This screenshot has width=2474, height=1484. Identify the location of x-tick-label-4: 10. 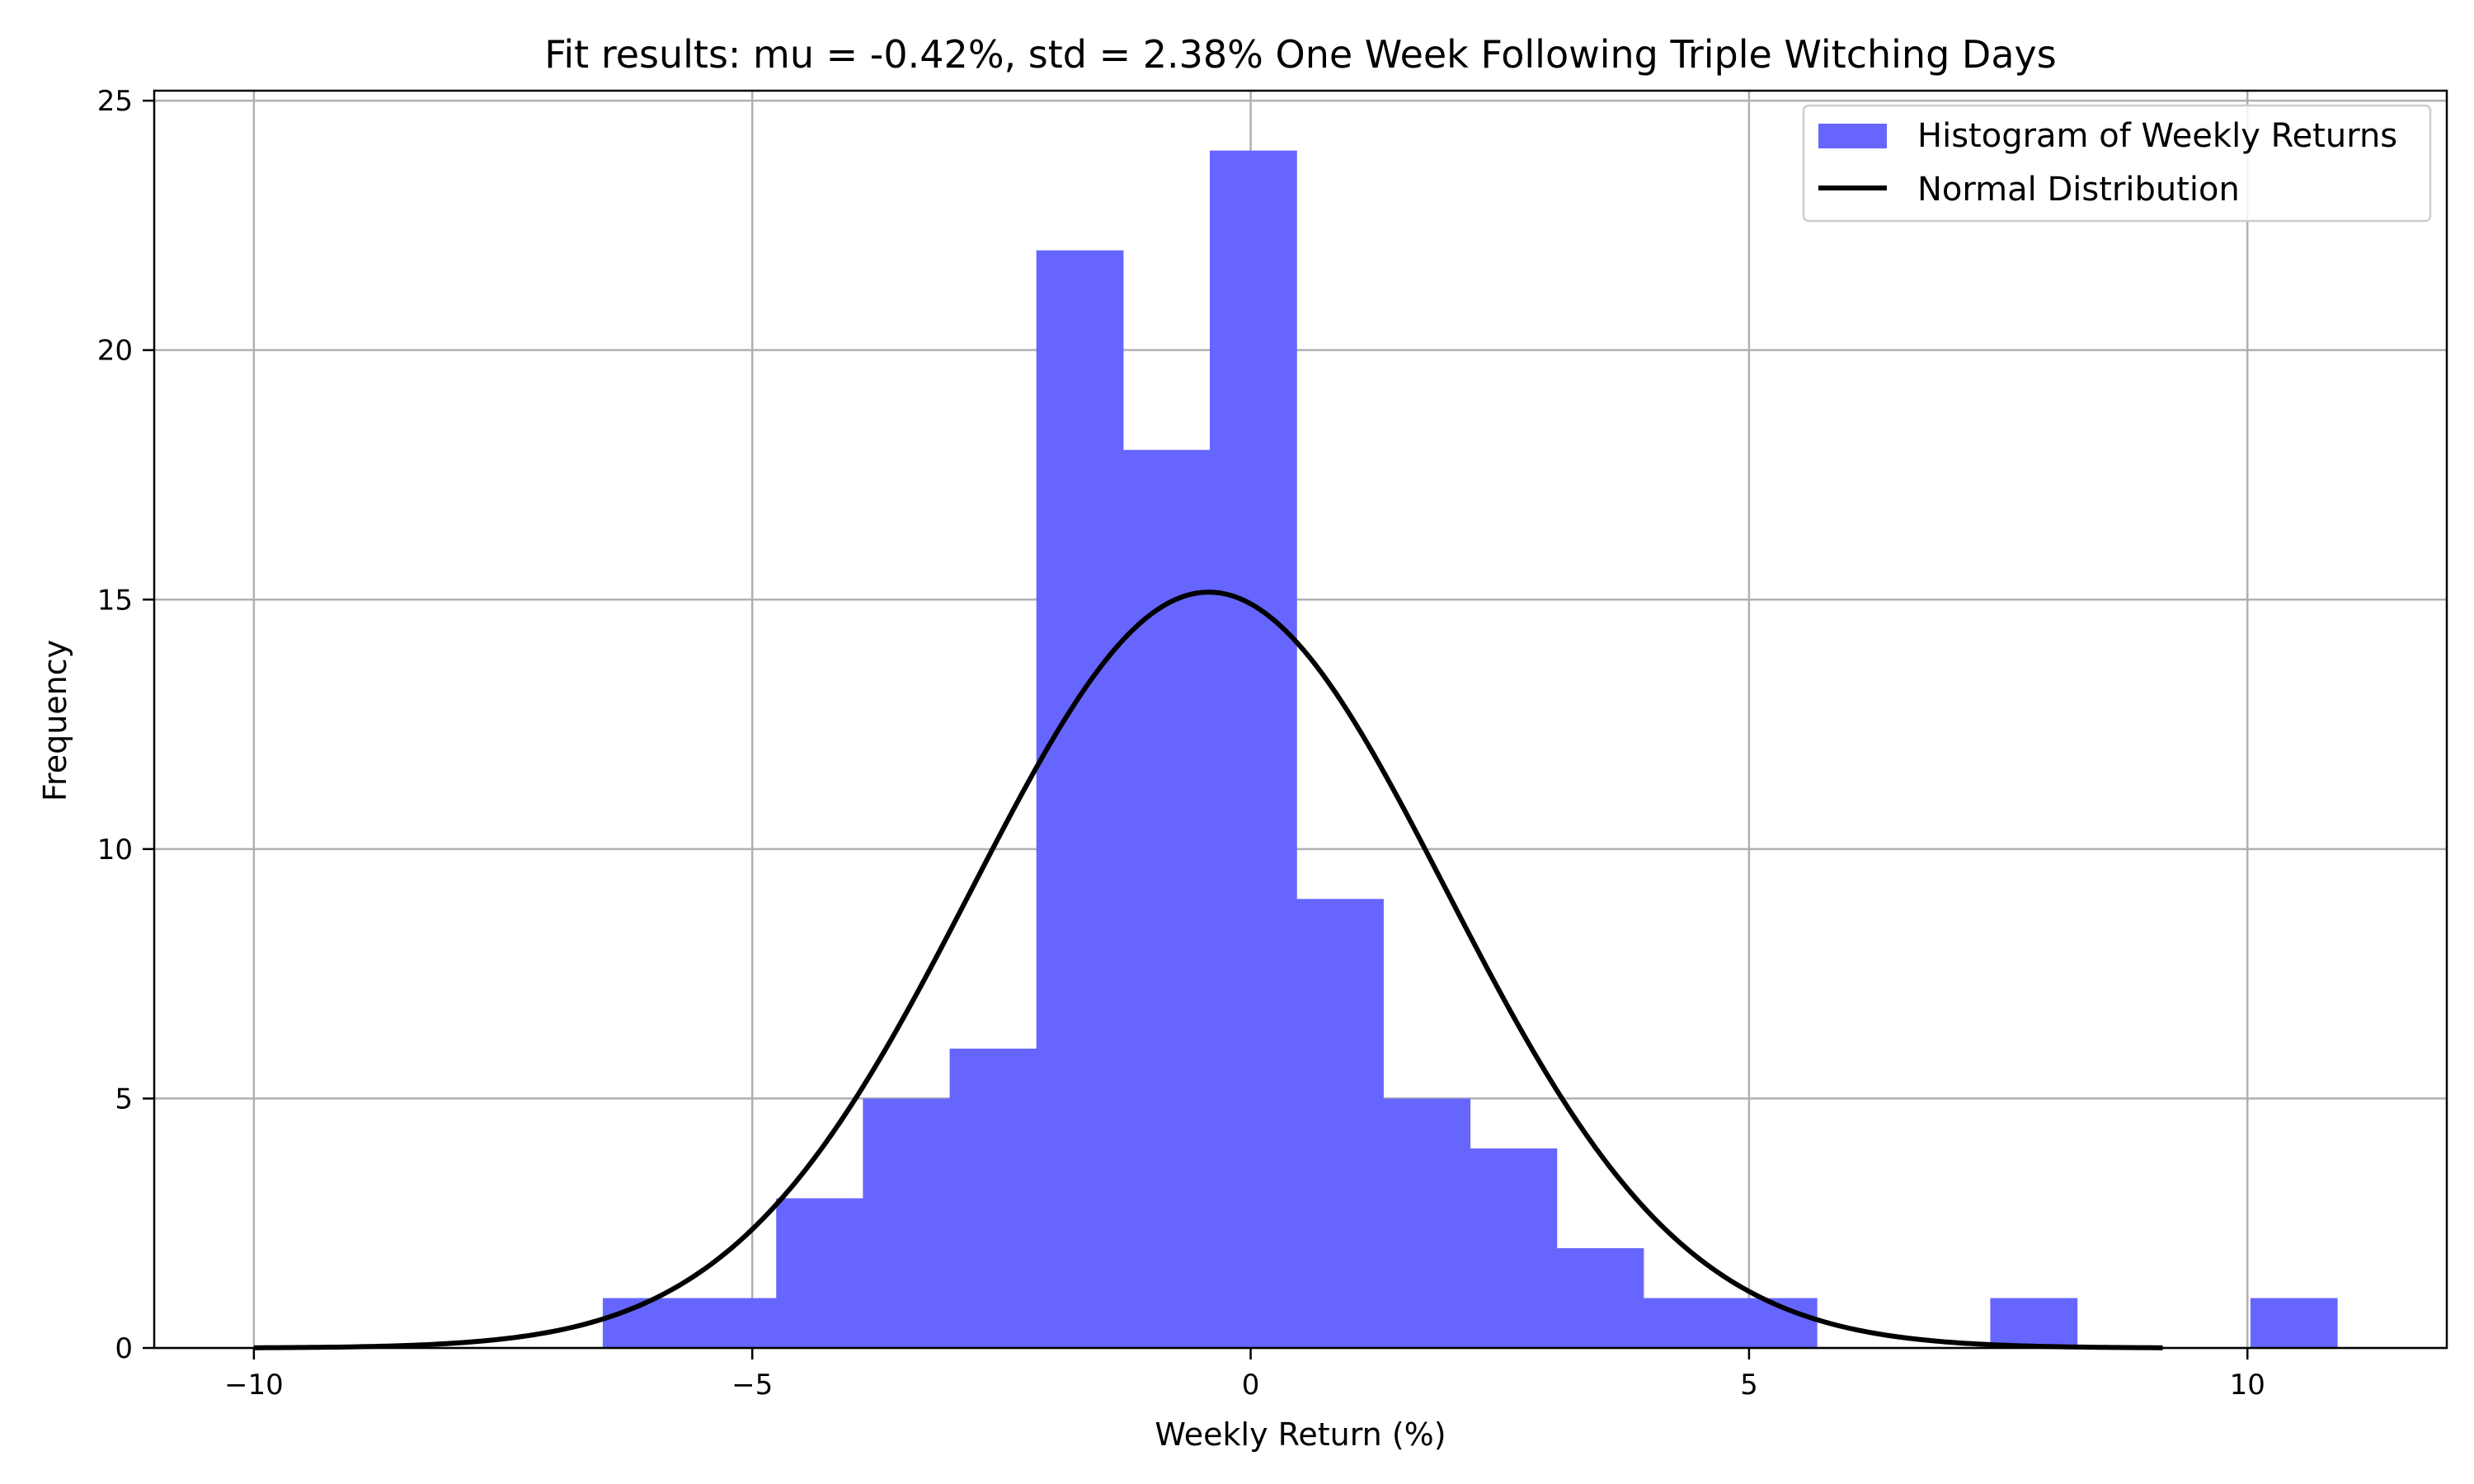
(2247, 1385).